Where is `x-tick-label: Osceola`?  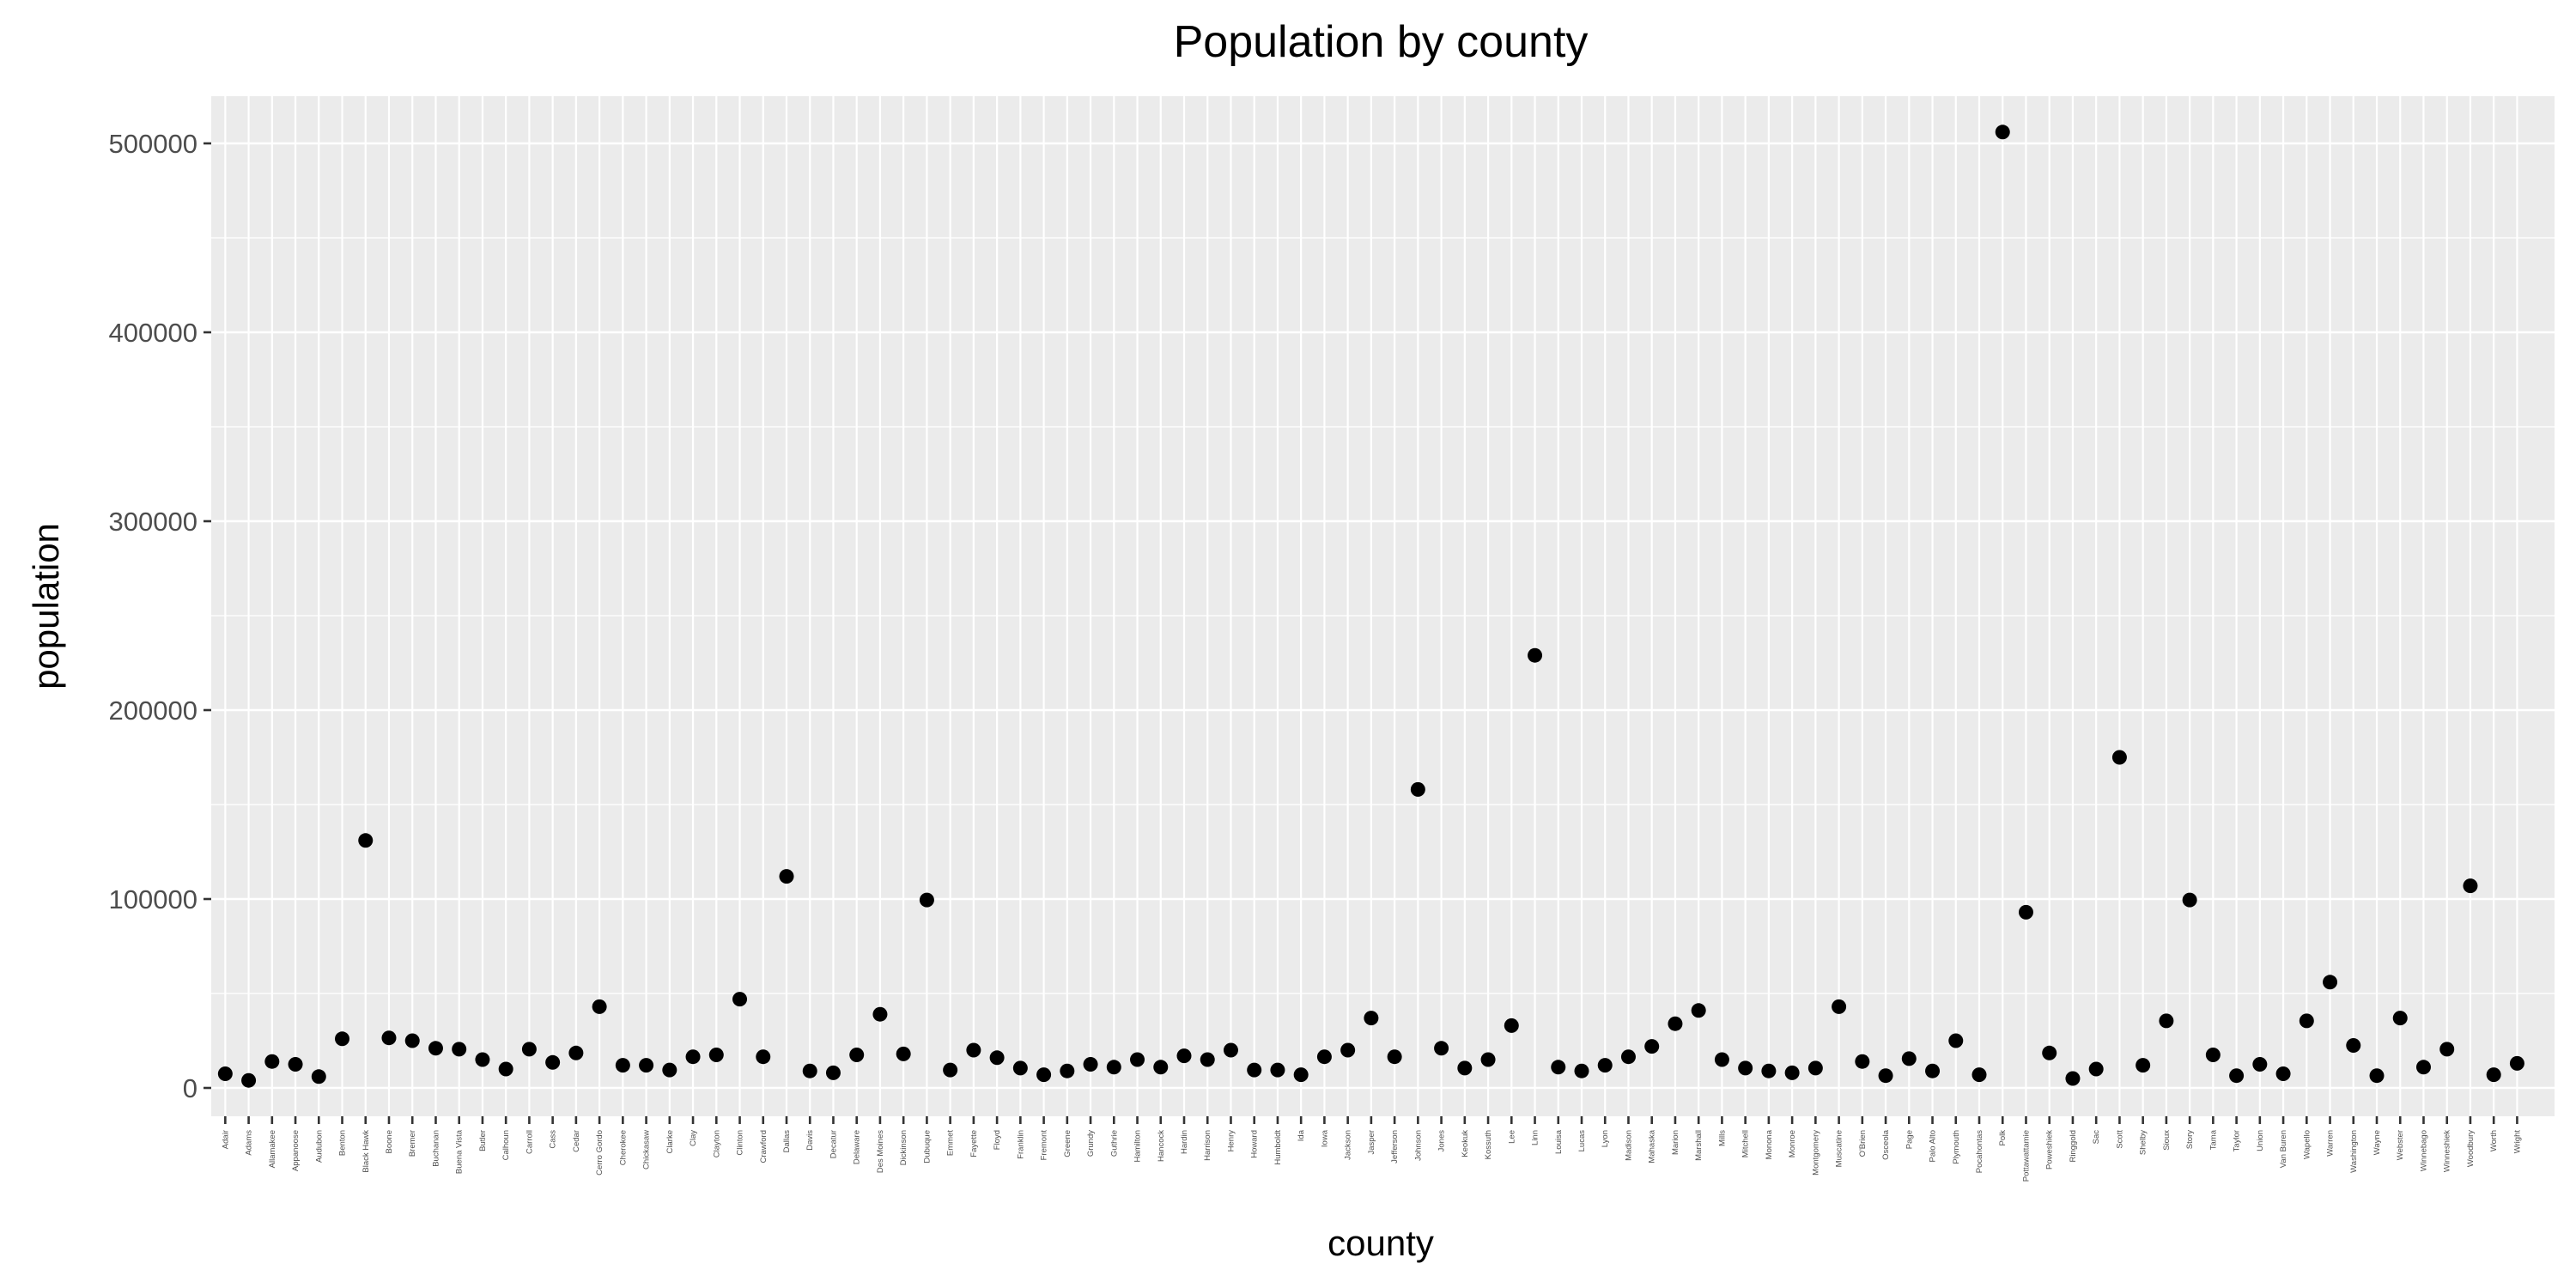 x-tick-label: Osceola is located at coordinates (1886, 1144).